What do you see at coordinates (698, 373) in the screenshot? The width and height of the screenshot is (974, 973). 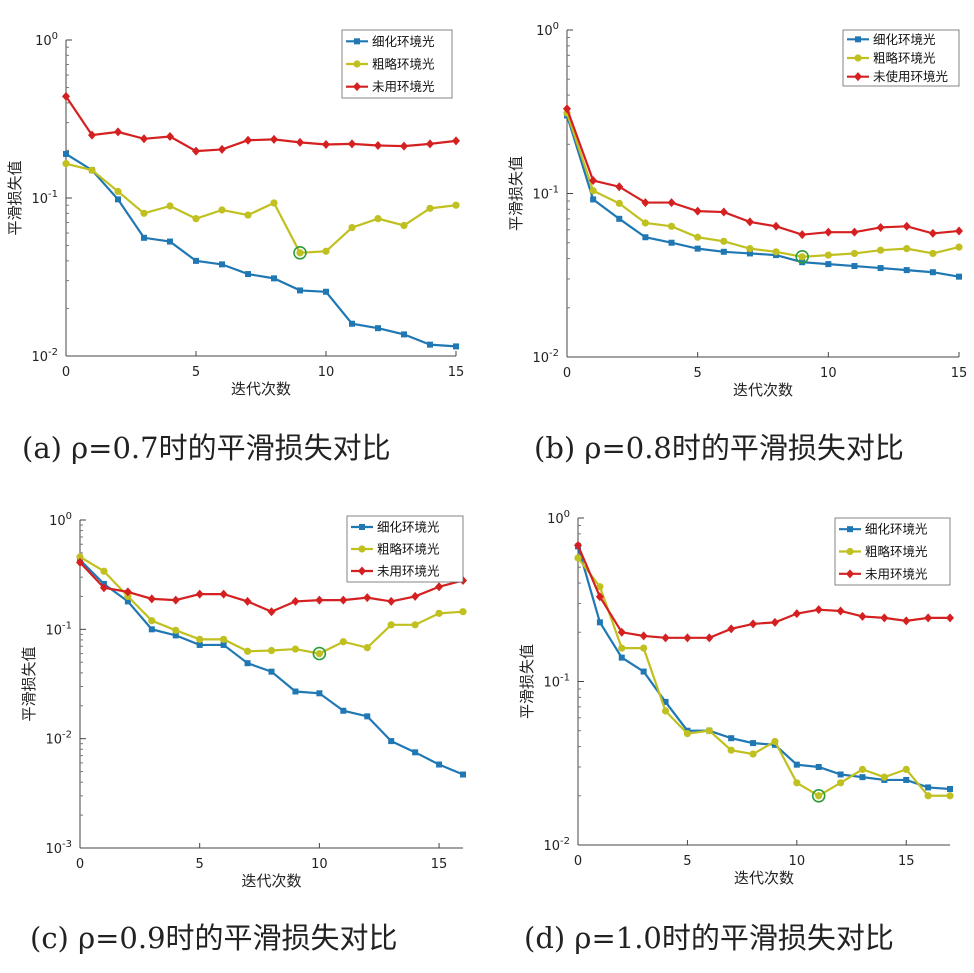 I see `x-tick-label: 5` at bounding box center [698, 373].